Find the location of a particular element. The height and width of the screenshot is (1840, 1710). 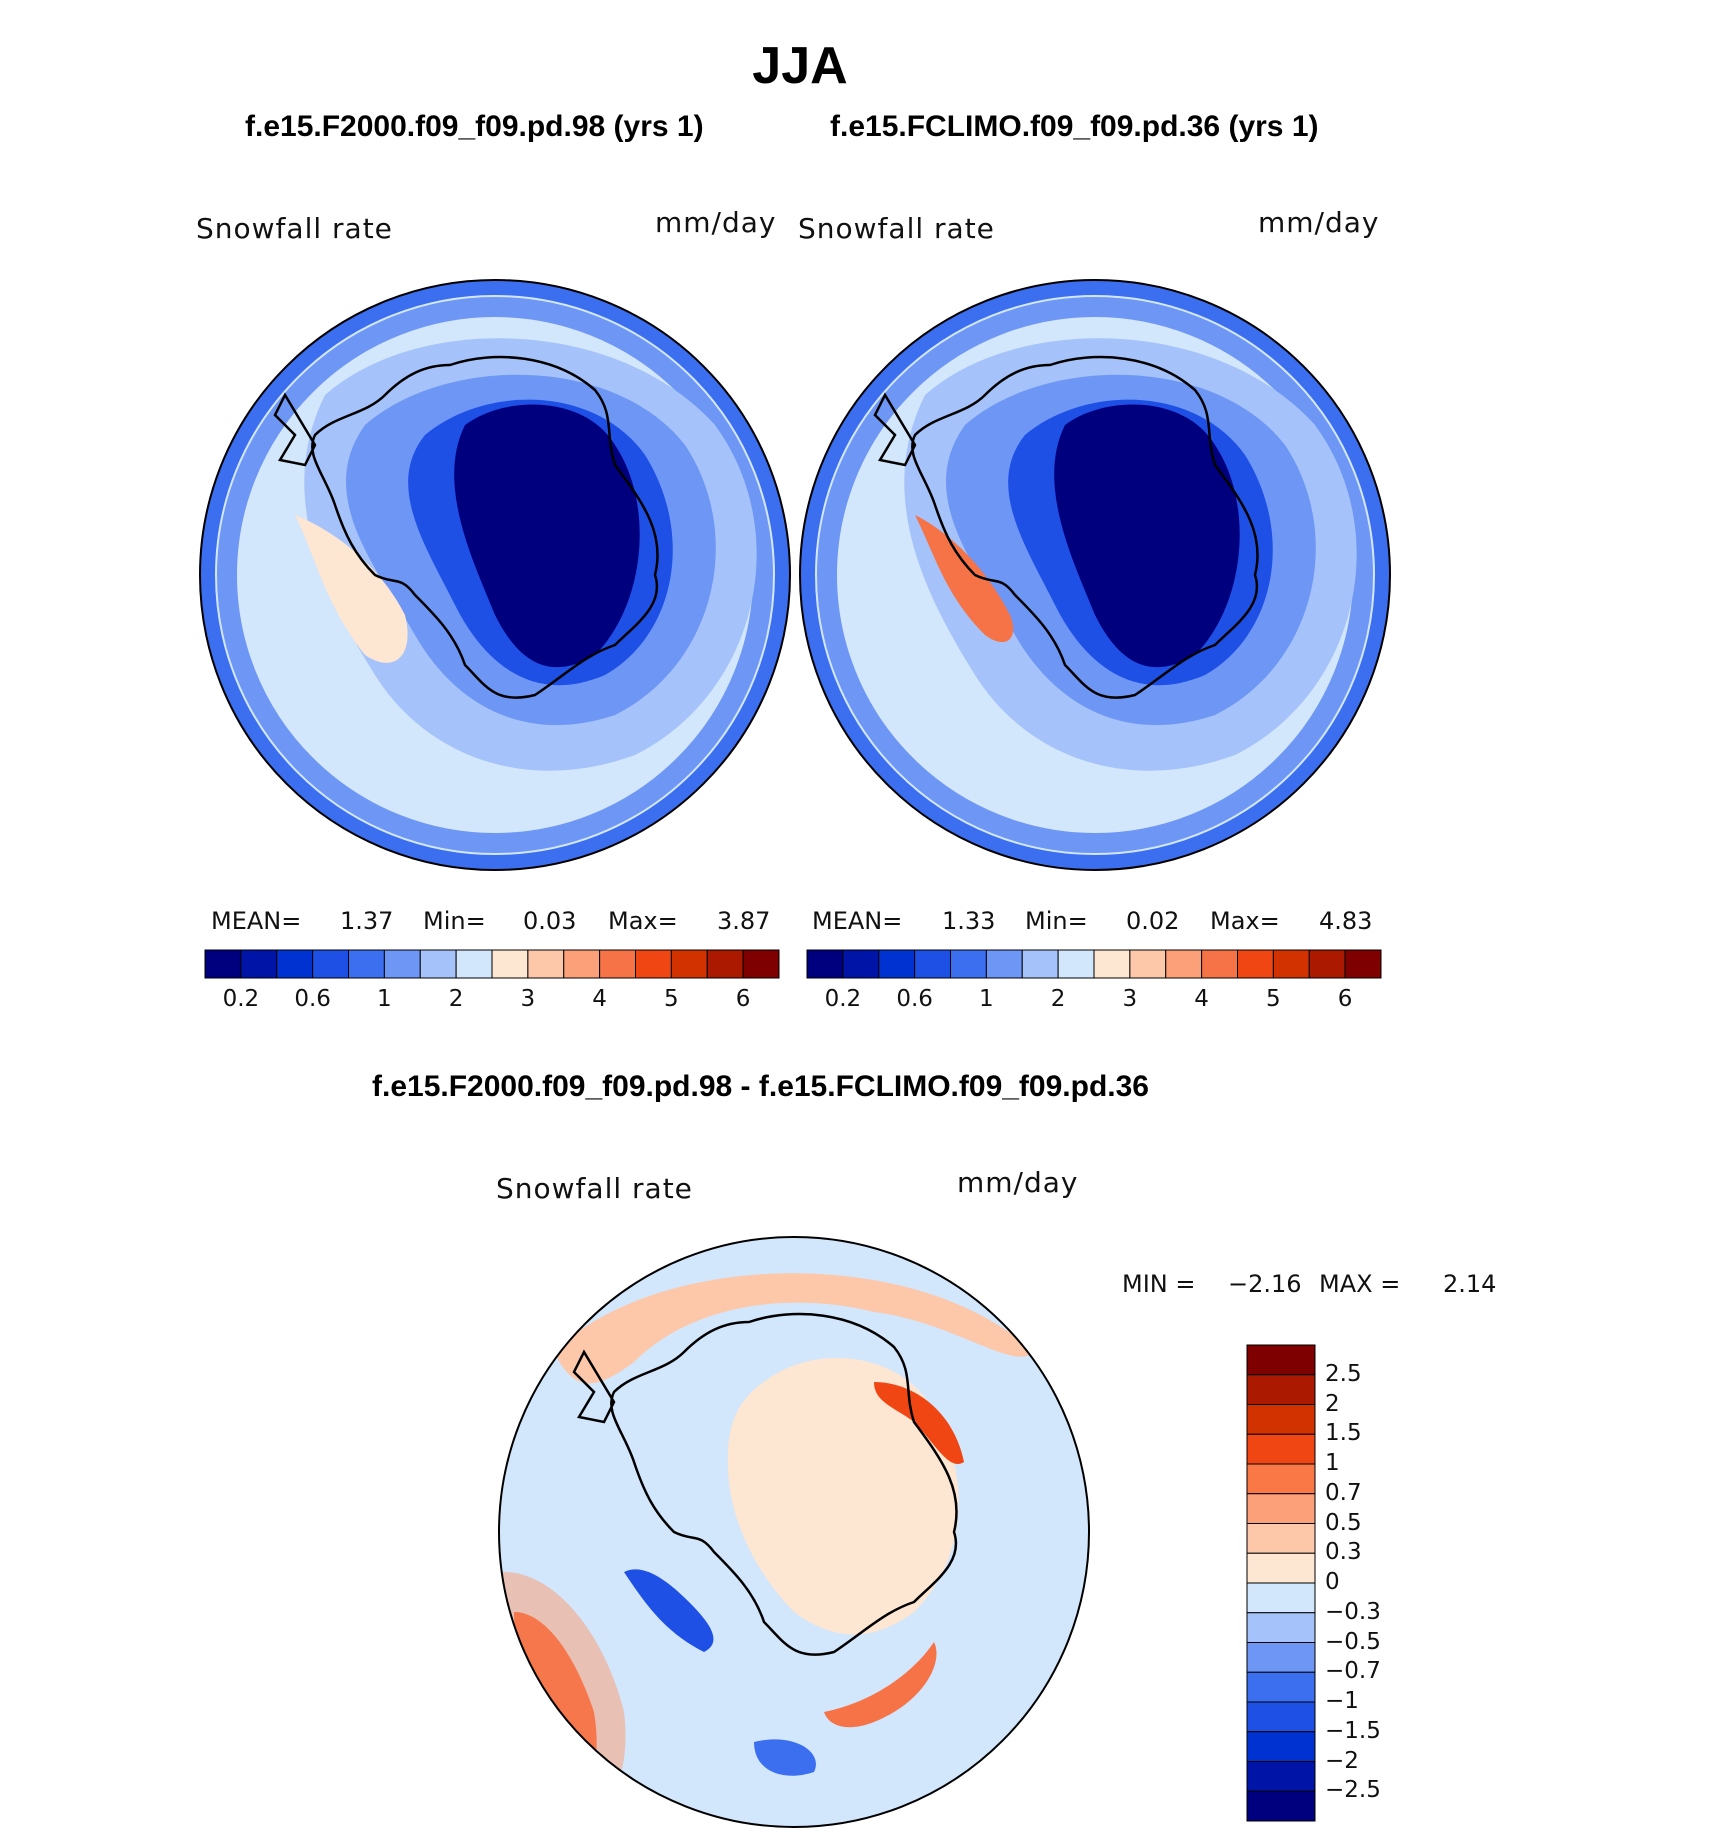

panel1-min-label: Min= is located at coordinates (454, 921).